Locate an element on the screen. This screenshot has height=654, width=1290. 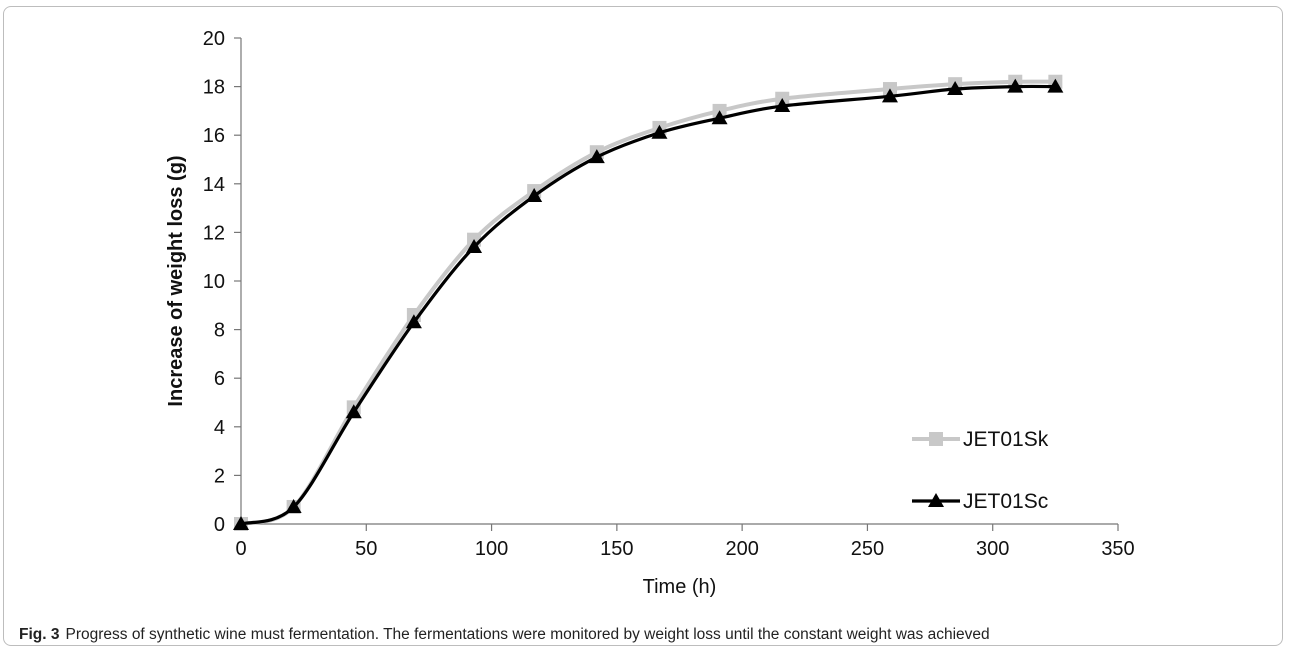
x-tick-label: 200 is located at coordinates (741, 549).